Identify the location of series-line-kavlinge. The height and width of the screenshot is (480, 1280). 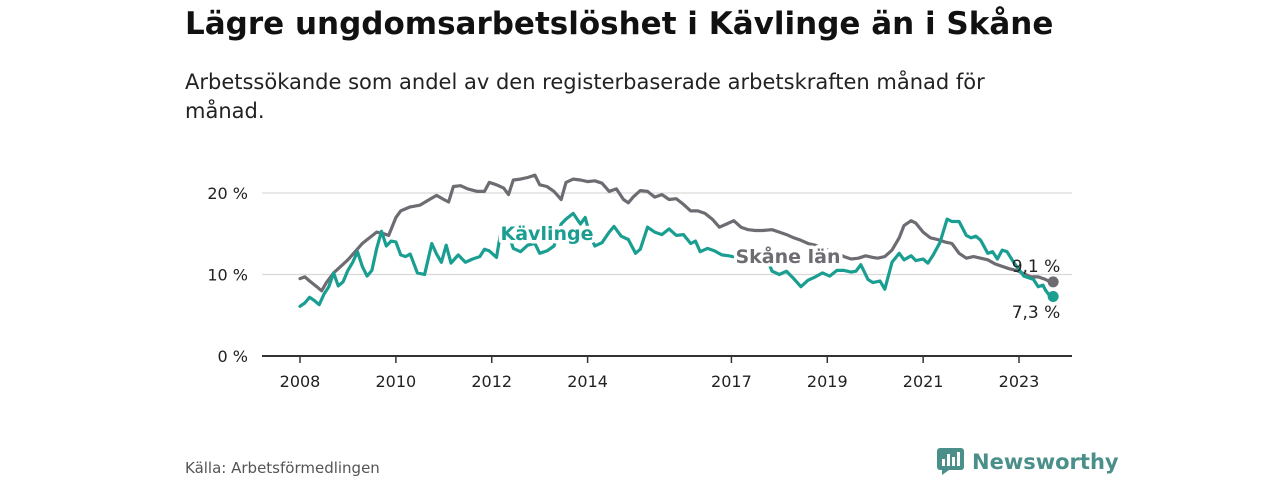
(675, 259).